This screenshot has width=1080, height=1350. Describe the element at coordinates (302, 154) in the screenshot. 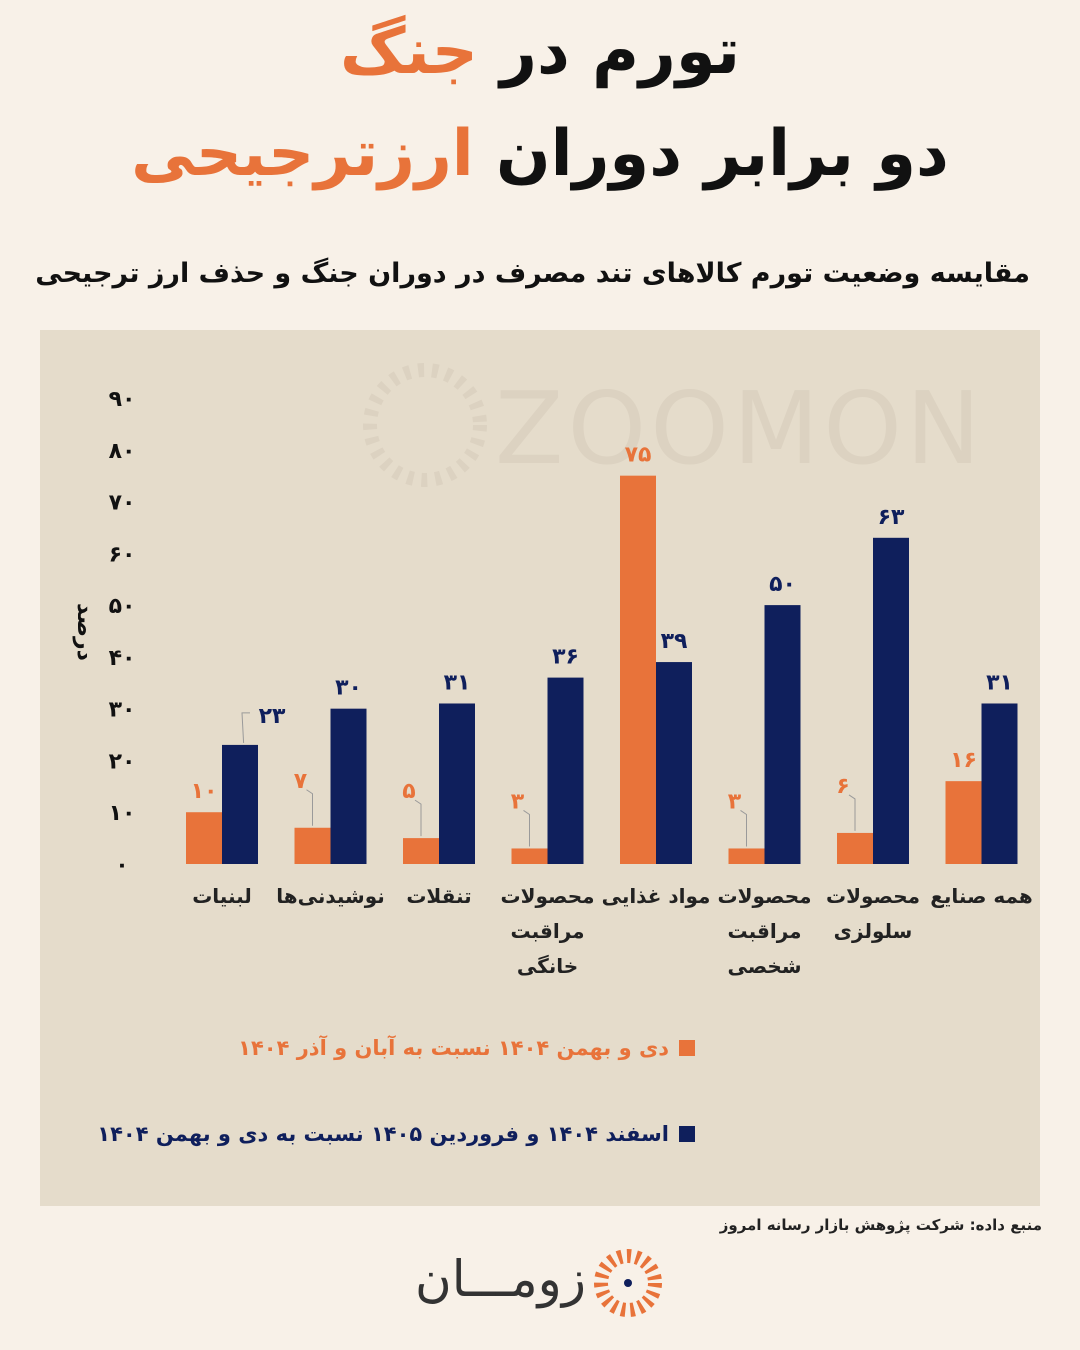

I see `title-accent-2: ارزترجیحی` at that location.